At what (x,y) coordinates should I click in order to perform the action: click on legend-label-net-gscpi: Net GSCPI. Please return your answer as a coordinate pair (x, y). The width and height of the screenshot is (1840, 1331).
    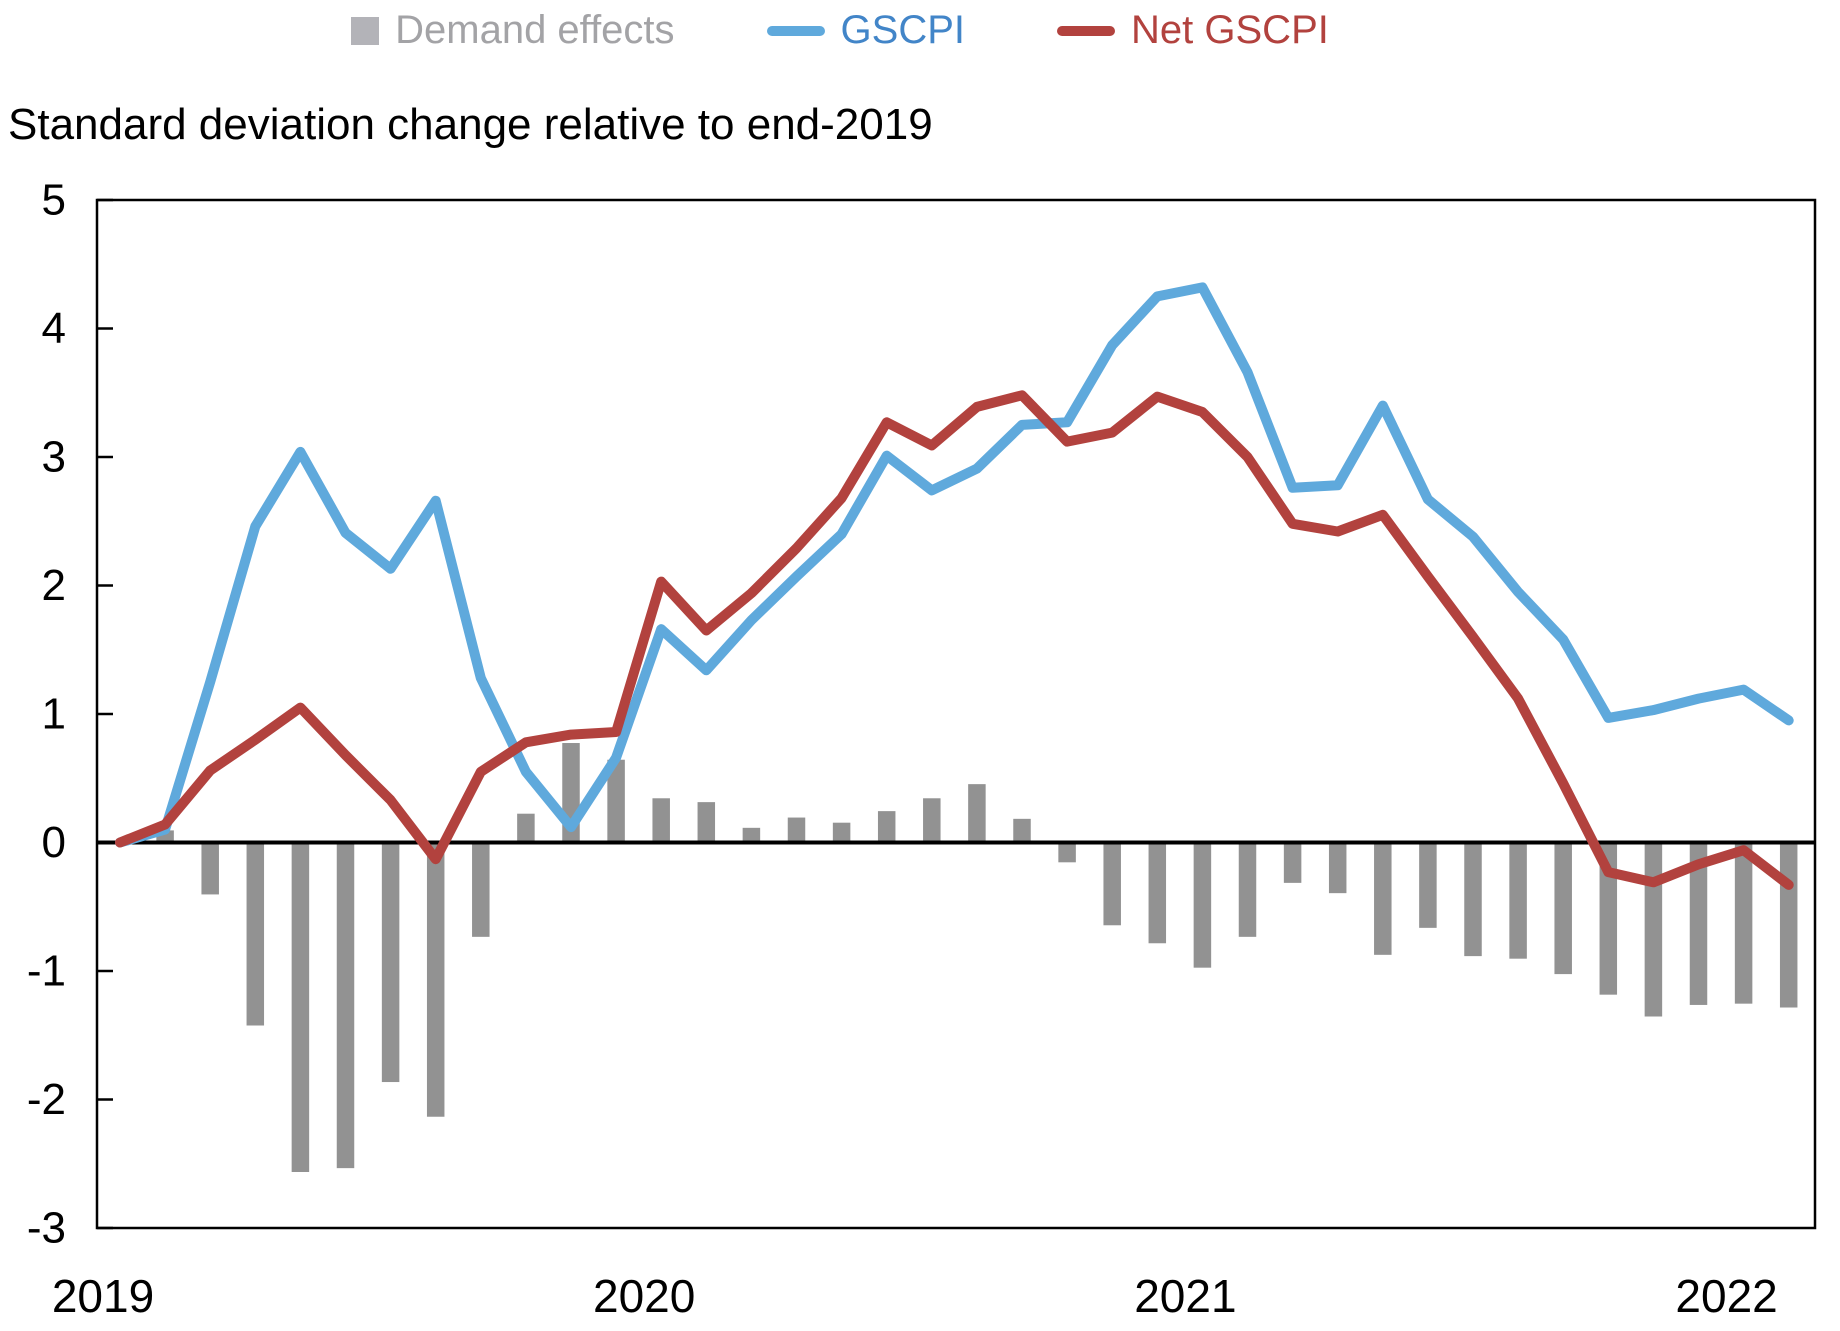
    Looking at the image, I should click on (1230, 30).